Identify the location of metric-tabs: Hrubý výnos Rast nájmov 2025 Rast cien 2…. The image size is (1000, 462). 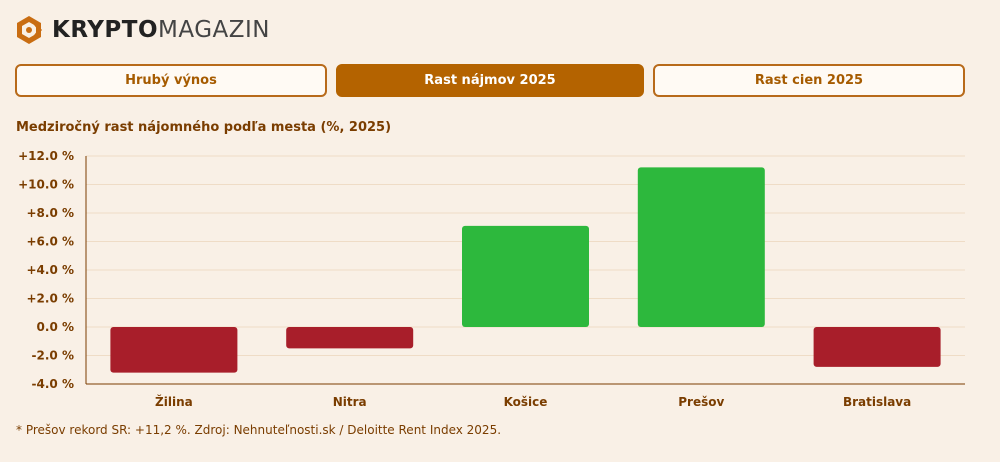
(490, 82).